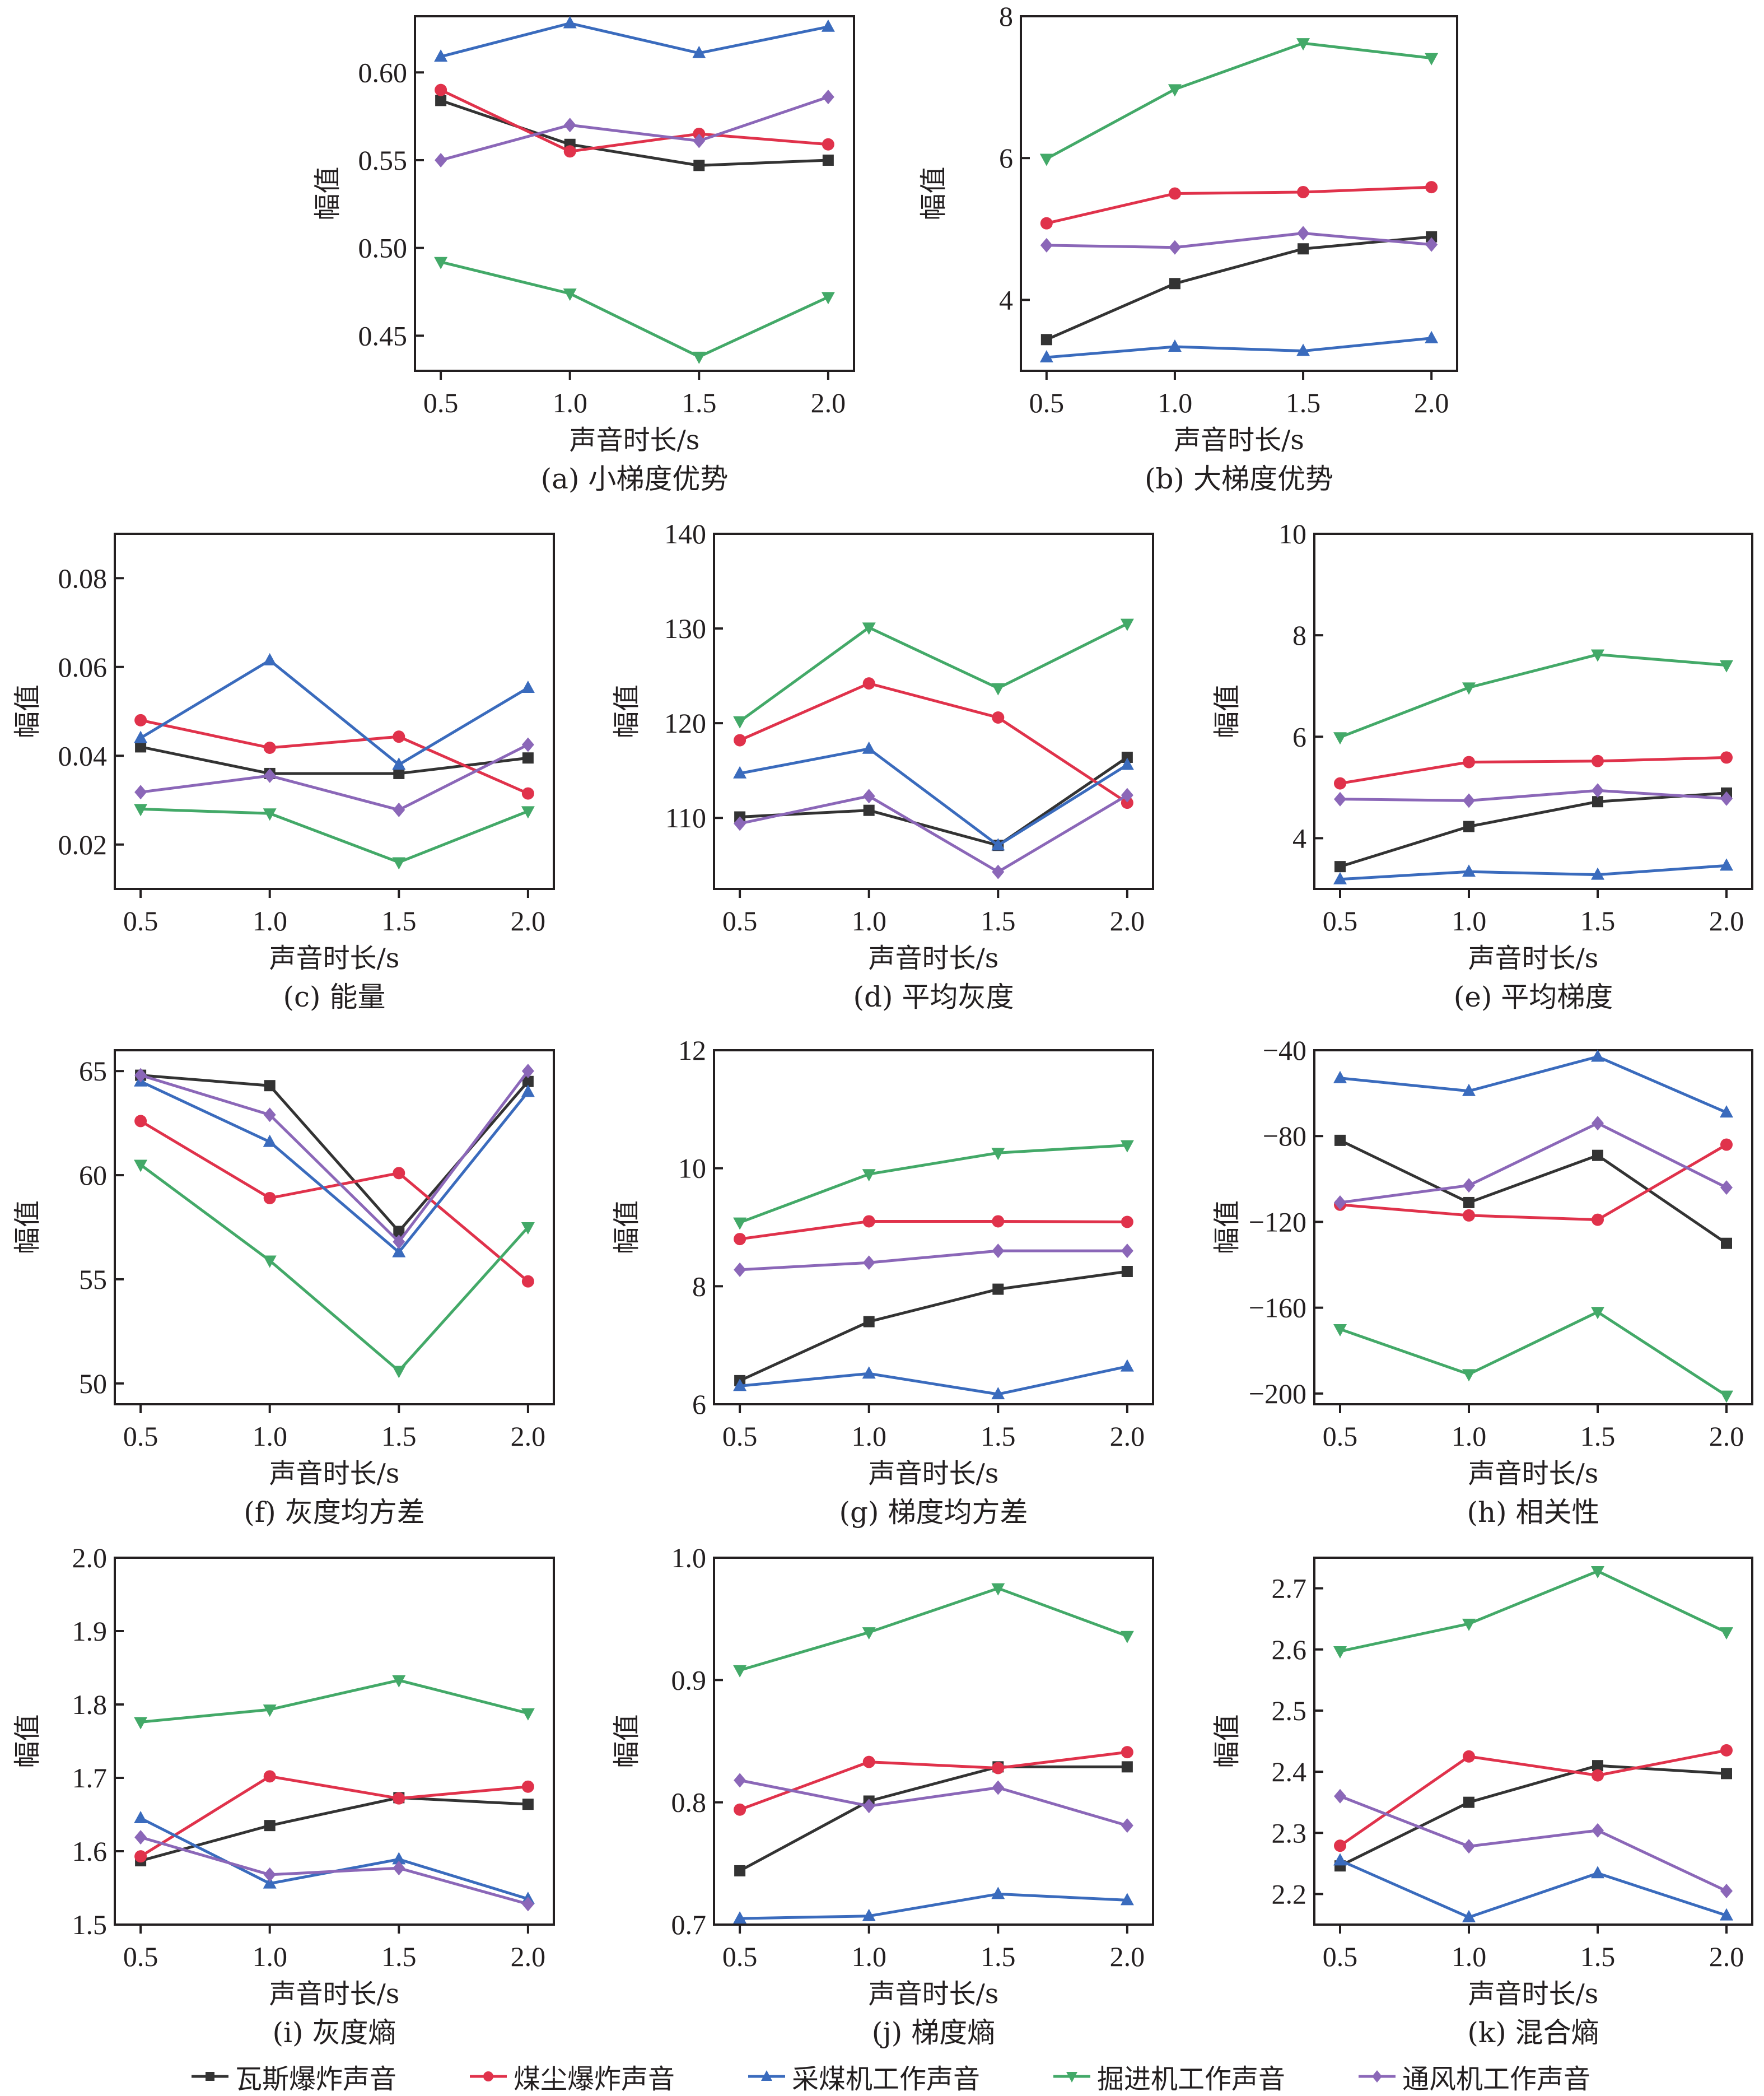  Describe the element at coordinates (93, 1175) in the screenshot. I see `y-tick-label: 60` at that location.